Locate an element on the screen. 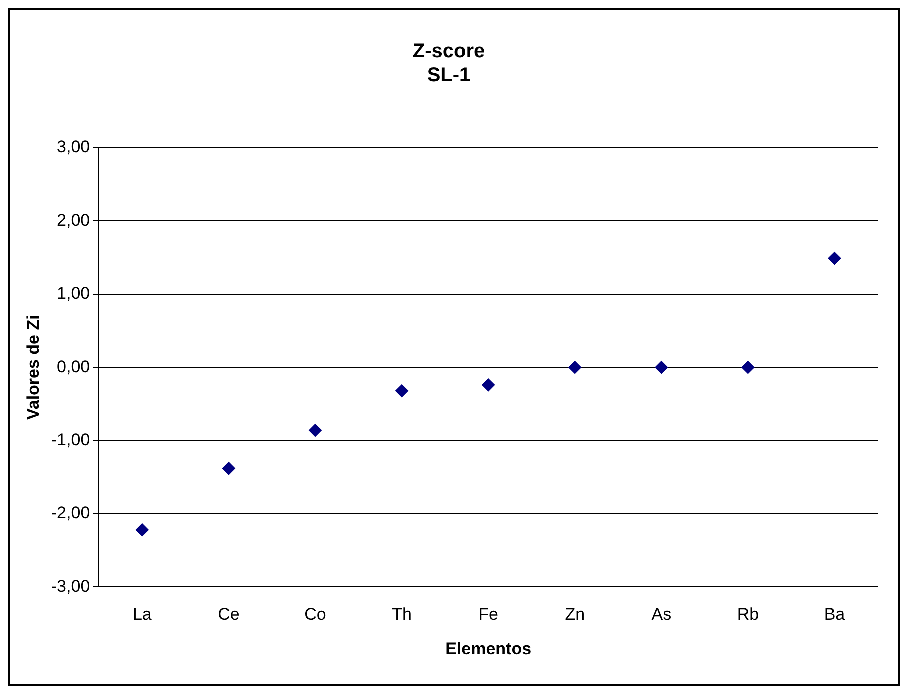 Image resolution: width=907 pixels, height=693 pixels. x-tick-label: As is located at coordinates (662, 614).